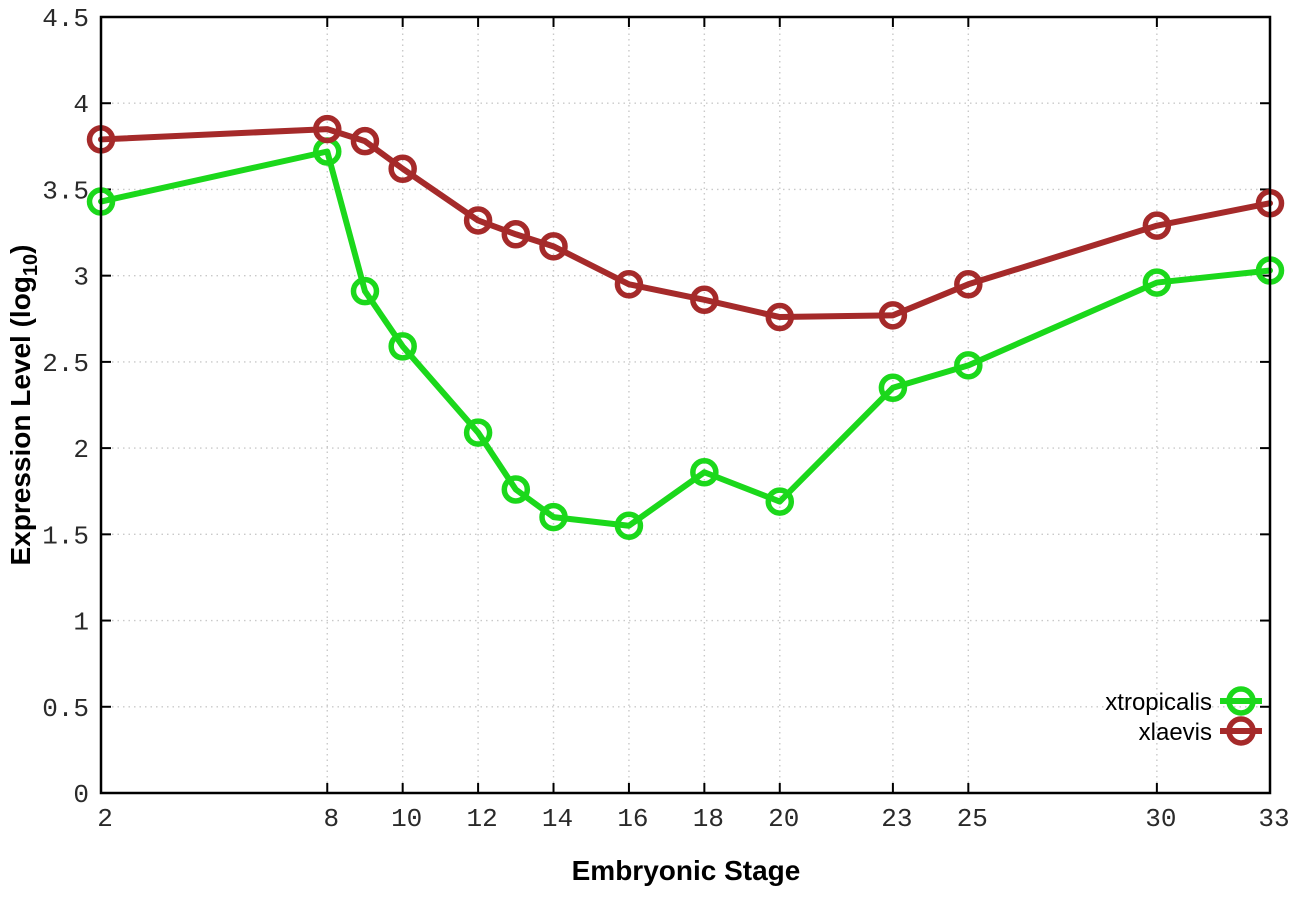  I want to click on legend-marker-xtropicalis, so click(1241, 701).